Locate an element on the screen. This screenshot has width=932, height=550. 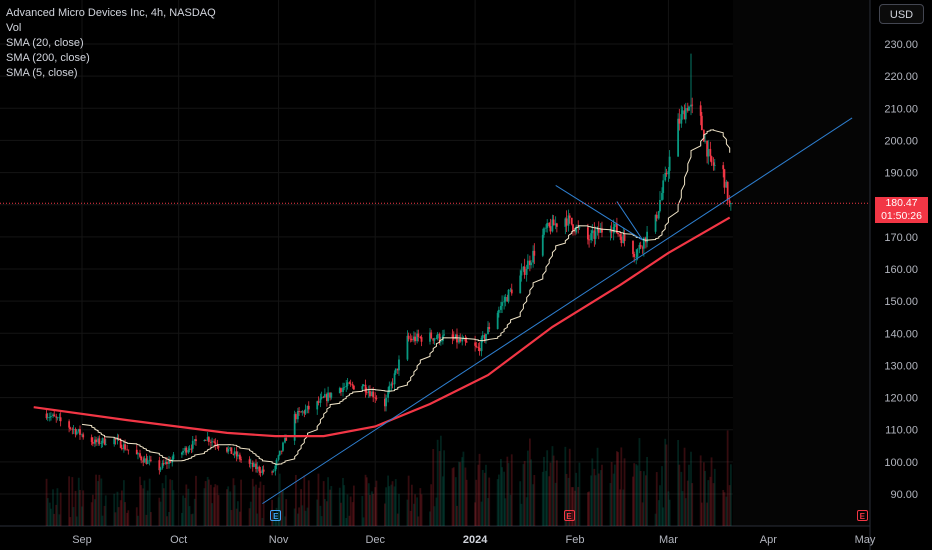
sma5-indicator-label: SMA (5, close) is located at coordinates (42, 73).